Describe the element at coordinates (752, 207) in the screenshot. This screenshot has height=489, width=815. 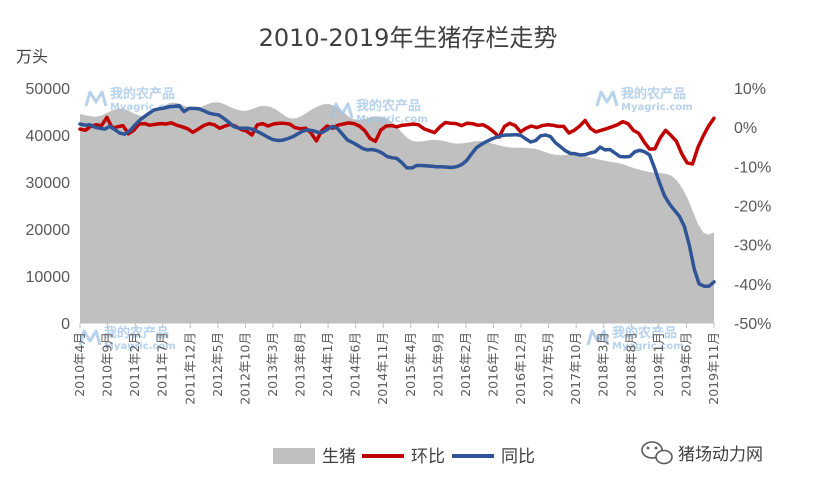
I see `y-right-tick-label: -20%` at that location.